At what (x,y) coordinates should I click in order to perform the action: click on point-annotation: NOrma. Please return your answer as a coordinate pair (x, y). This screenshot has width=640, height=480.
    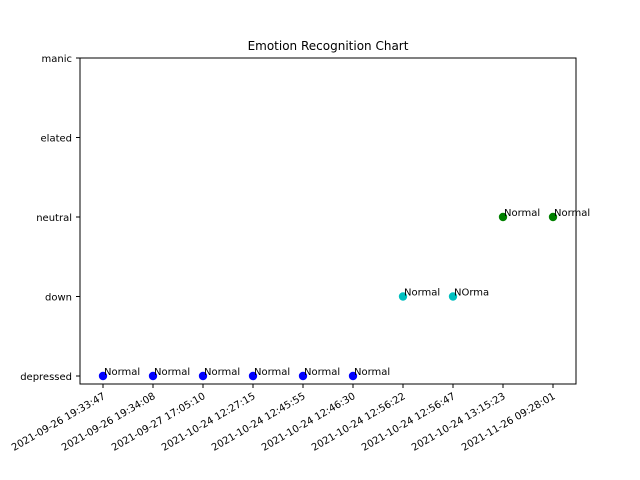
    Looking at the image, I should click on (471, 293).